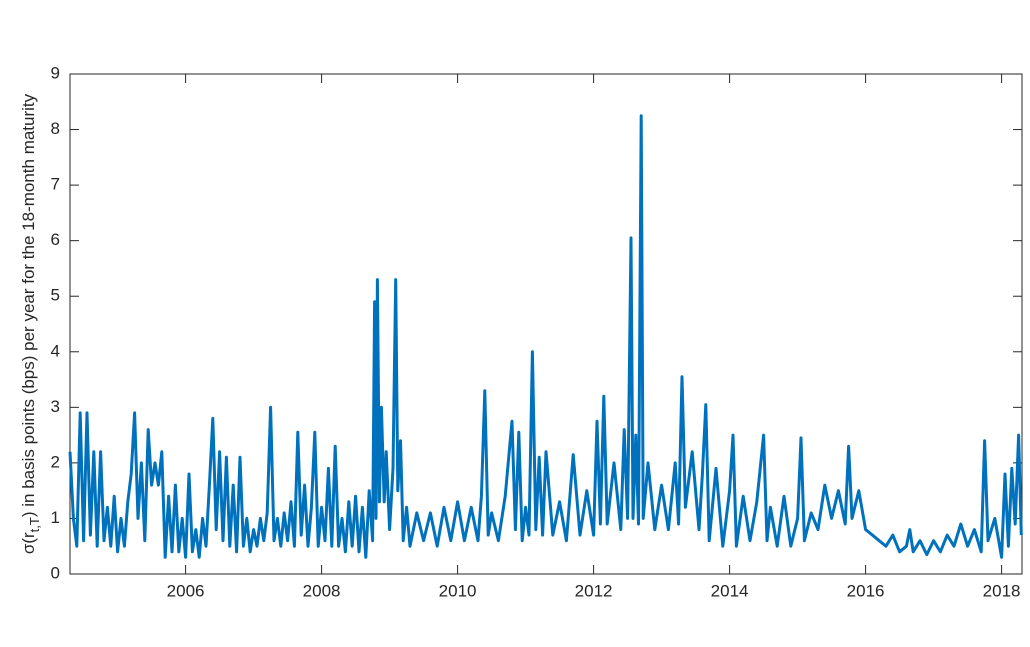 Image resolution: width=1030 pixels, height=647 pixels. What do you see at coordinates (55, 128) in the screenshot?
I see `y-tick-label: 8` at bounding box center [55, 128].